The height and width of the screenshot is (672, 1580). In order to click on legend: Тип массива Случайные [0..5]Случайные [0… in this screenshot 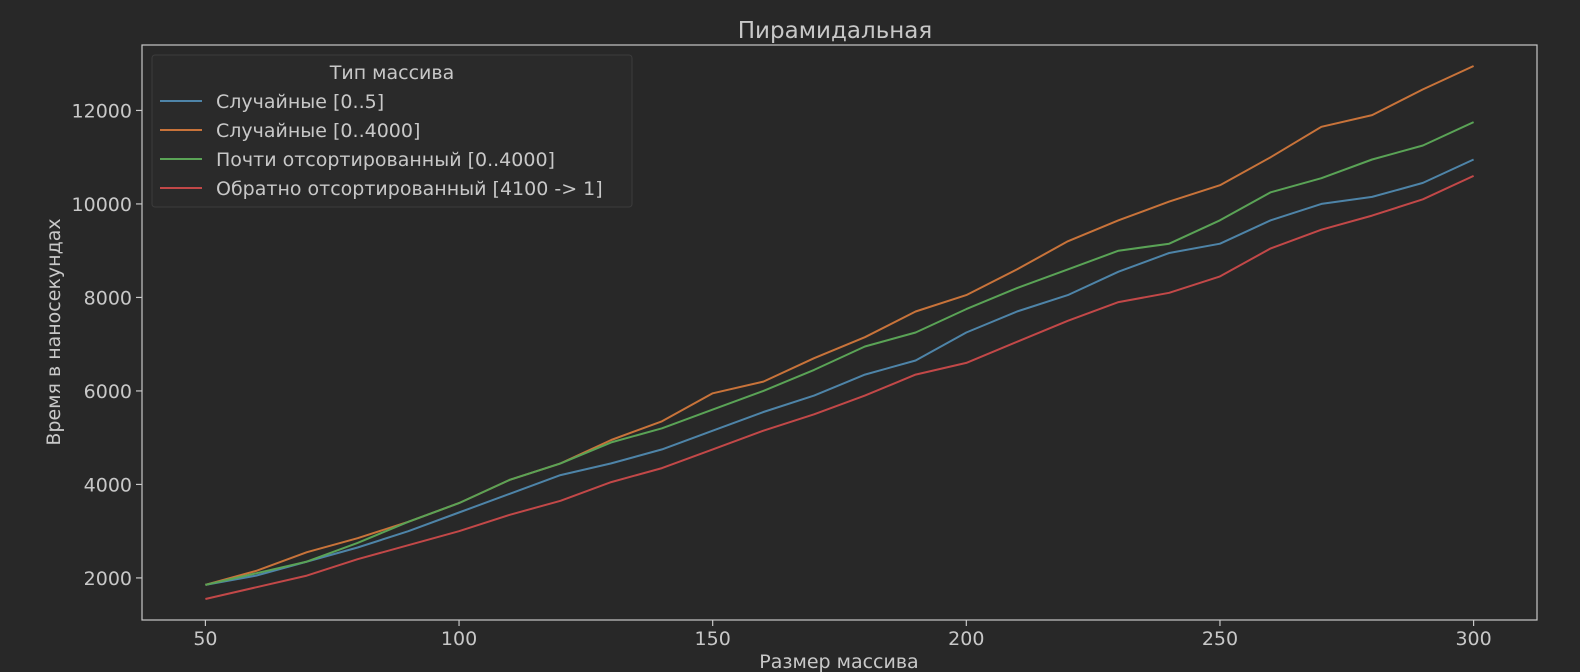, I will do `click(392, 131)`.